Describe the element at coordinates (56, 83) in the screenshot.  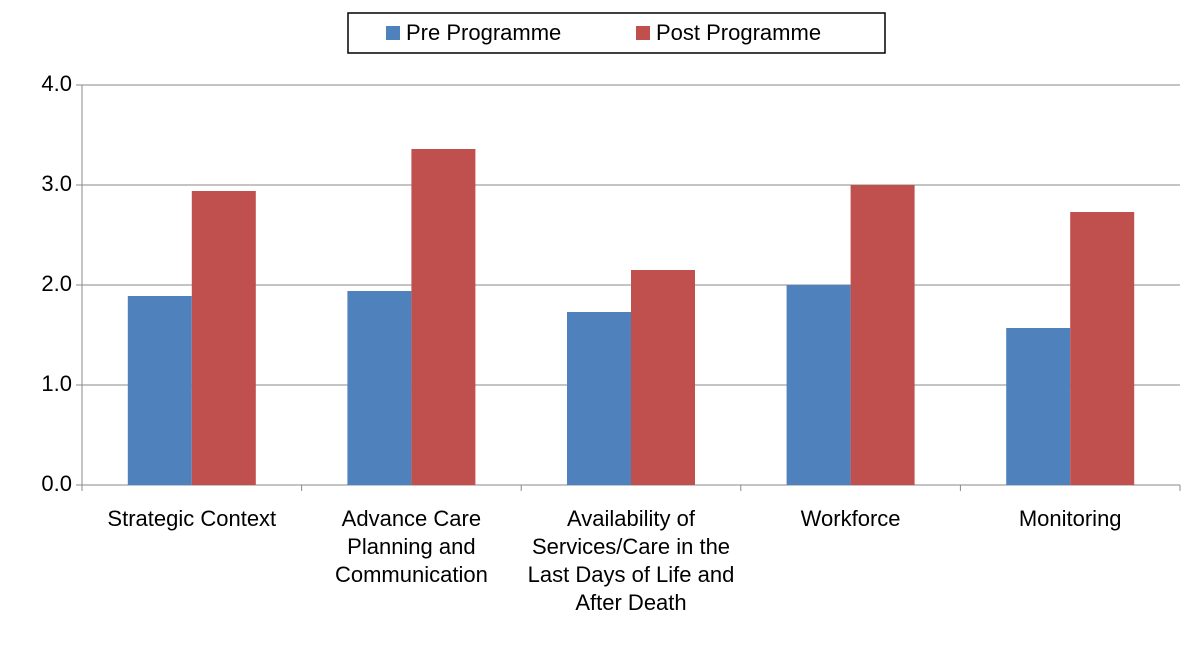
I see `y-tick-label: 4.0` at that location.